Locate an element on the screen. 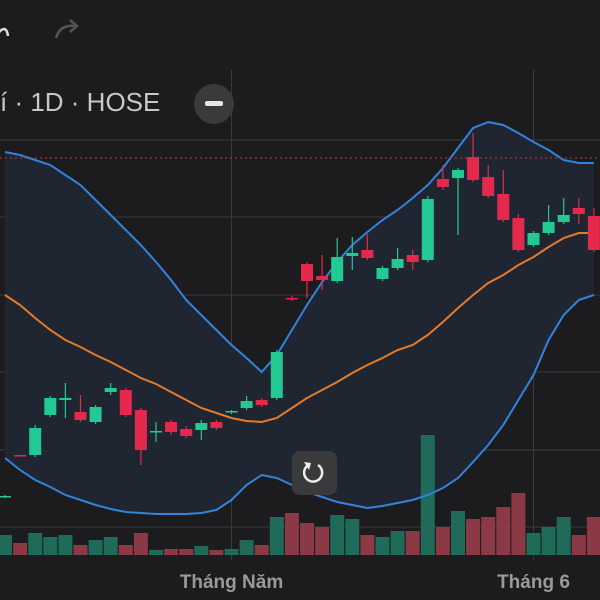 The width and height of the screenshot is (600, 600). reset-icon is located at coordinates (313, 473).